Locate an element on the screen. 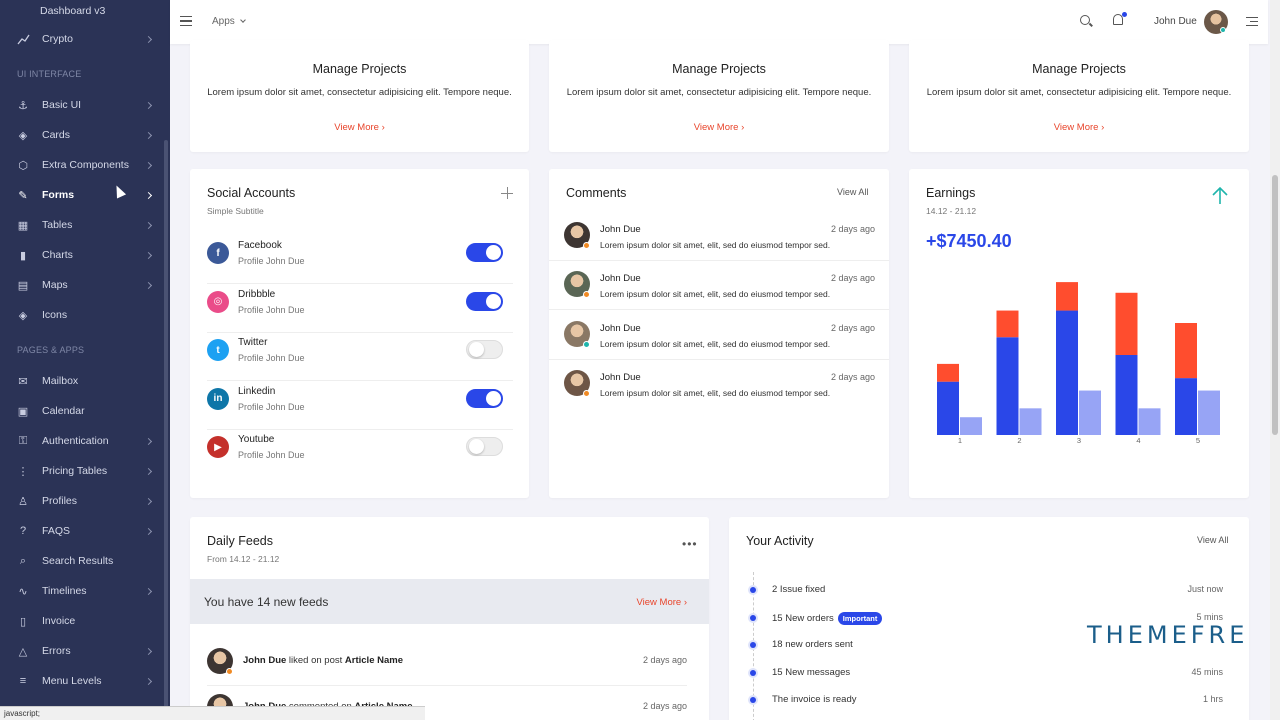 This screenshot has height=720, width=1280. maps-icon: ▤ is located at coordinates (23, 285).